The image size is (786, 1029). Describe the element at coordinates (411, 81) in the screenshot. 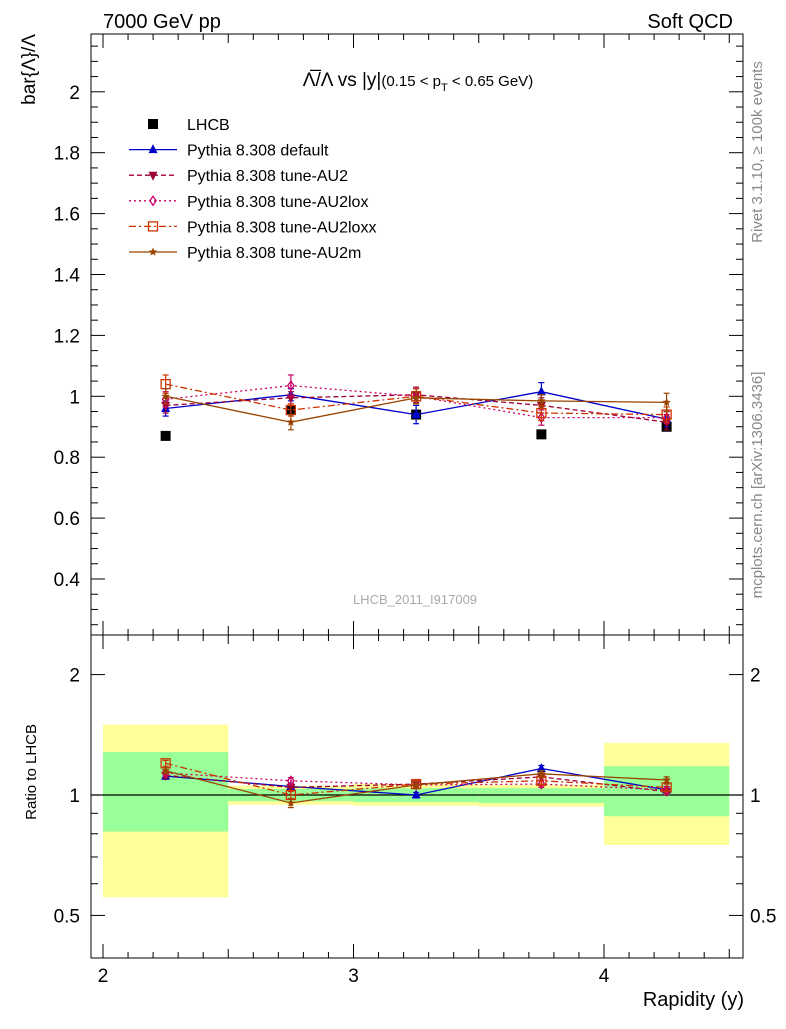

I see `main-title-range: (0.15 < p` at that location.